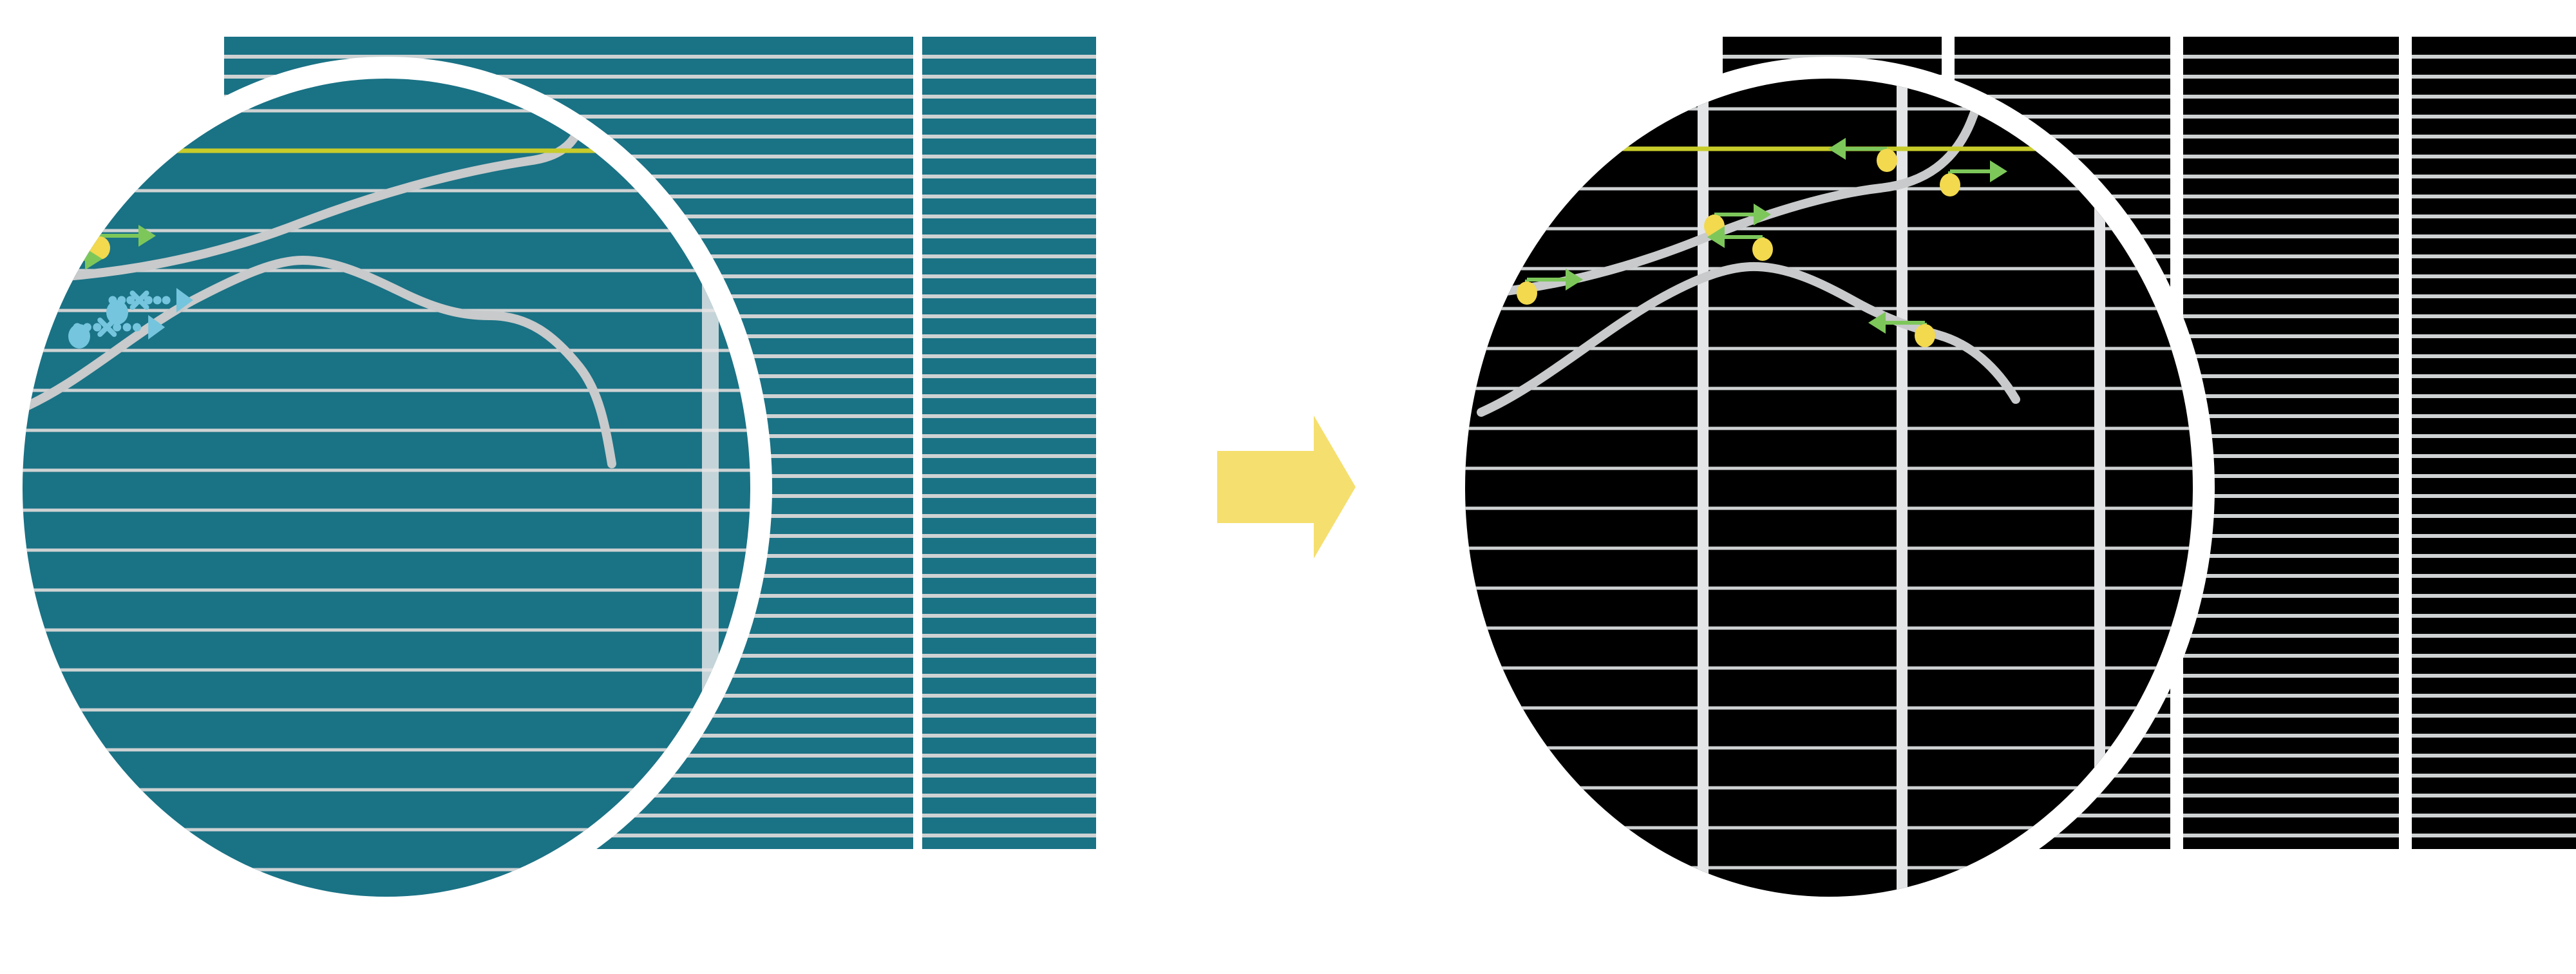 The height and width of the screenshot is (974, 2576). I want to click on green-track-r4, so click(1740, 243).